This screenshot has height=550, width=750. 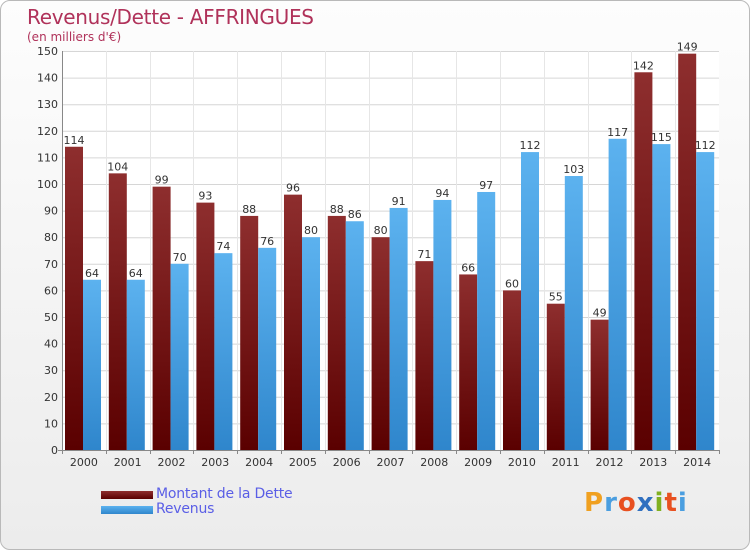 I want to click on x-tick-label: 2002, so click(x=172, y=462).